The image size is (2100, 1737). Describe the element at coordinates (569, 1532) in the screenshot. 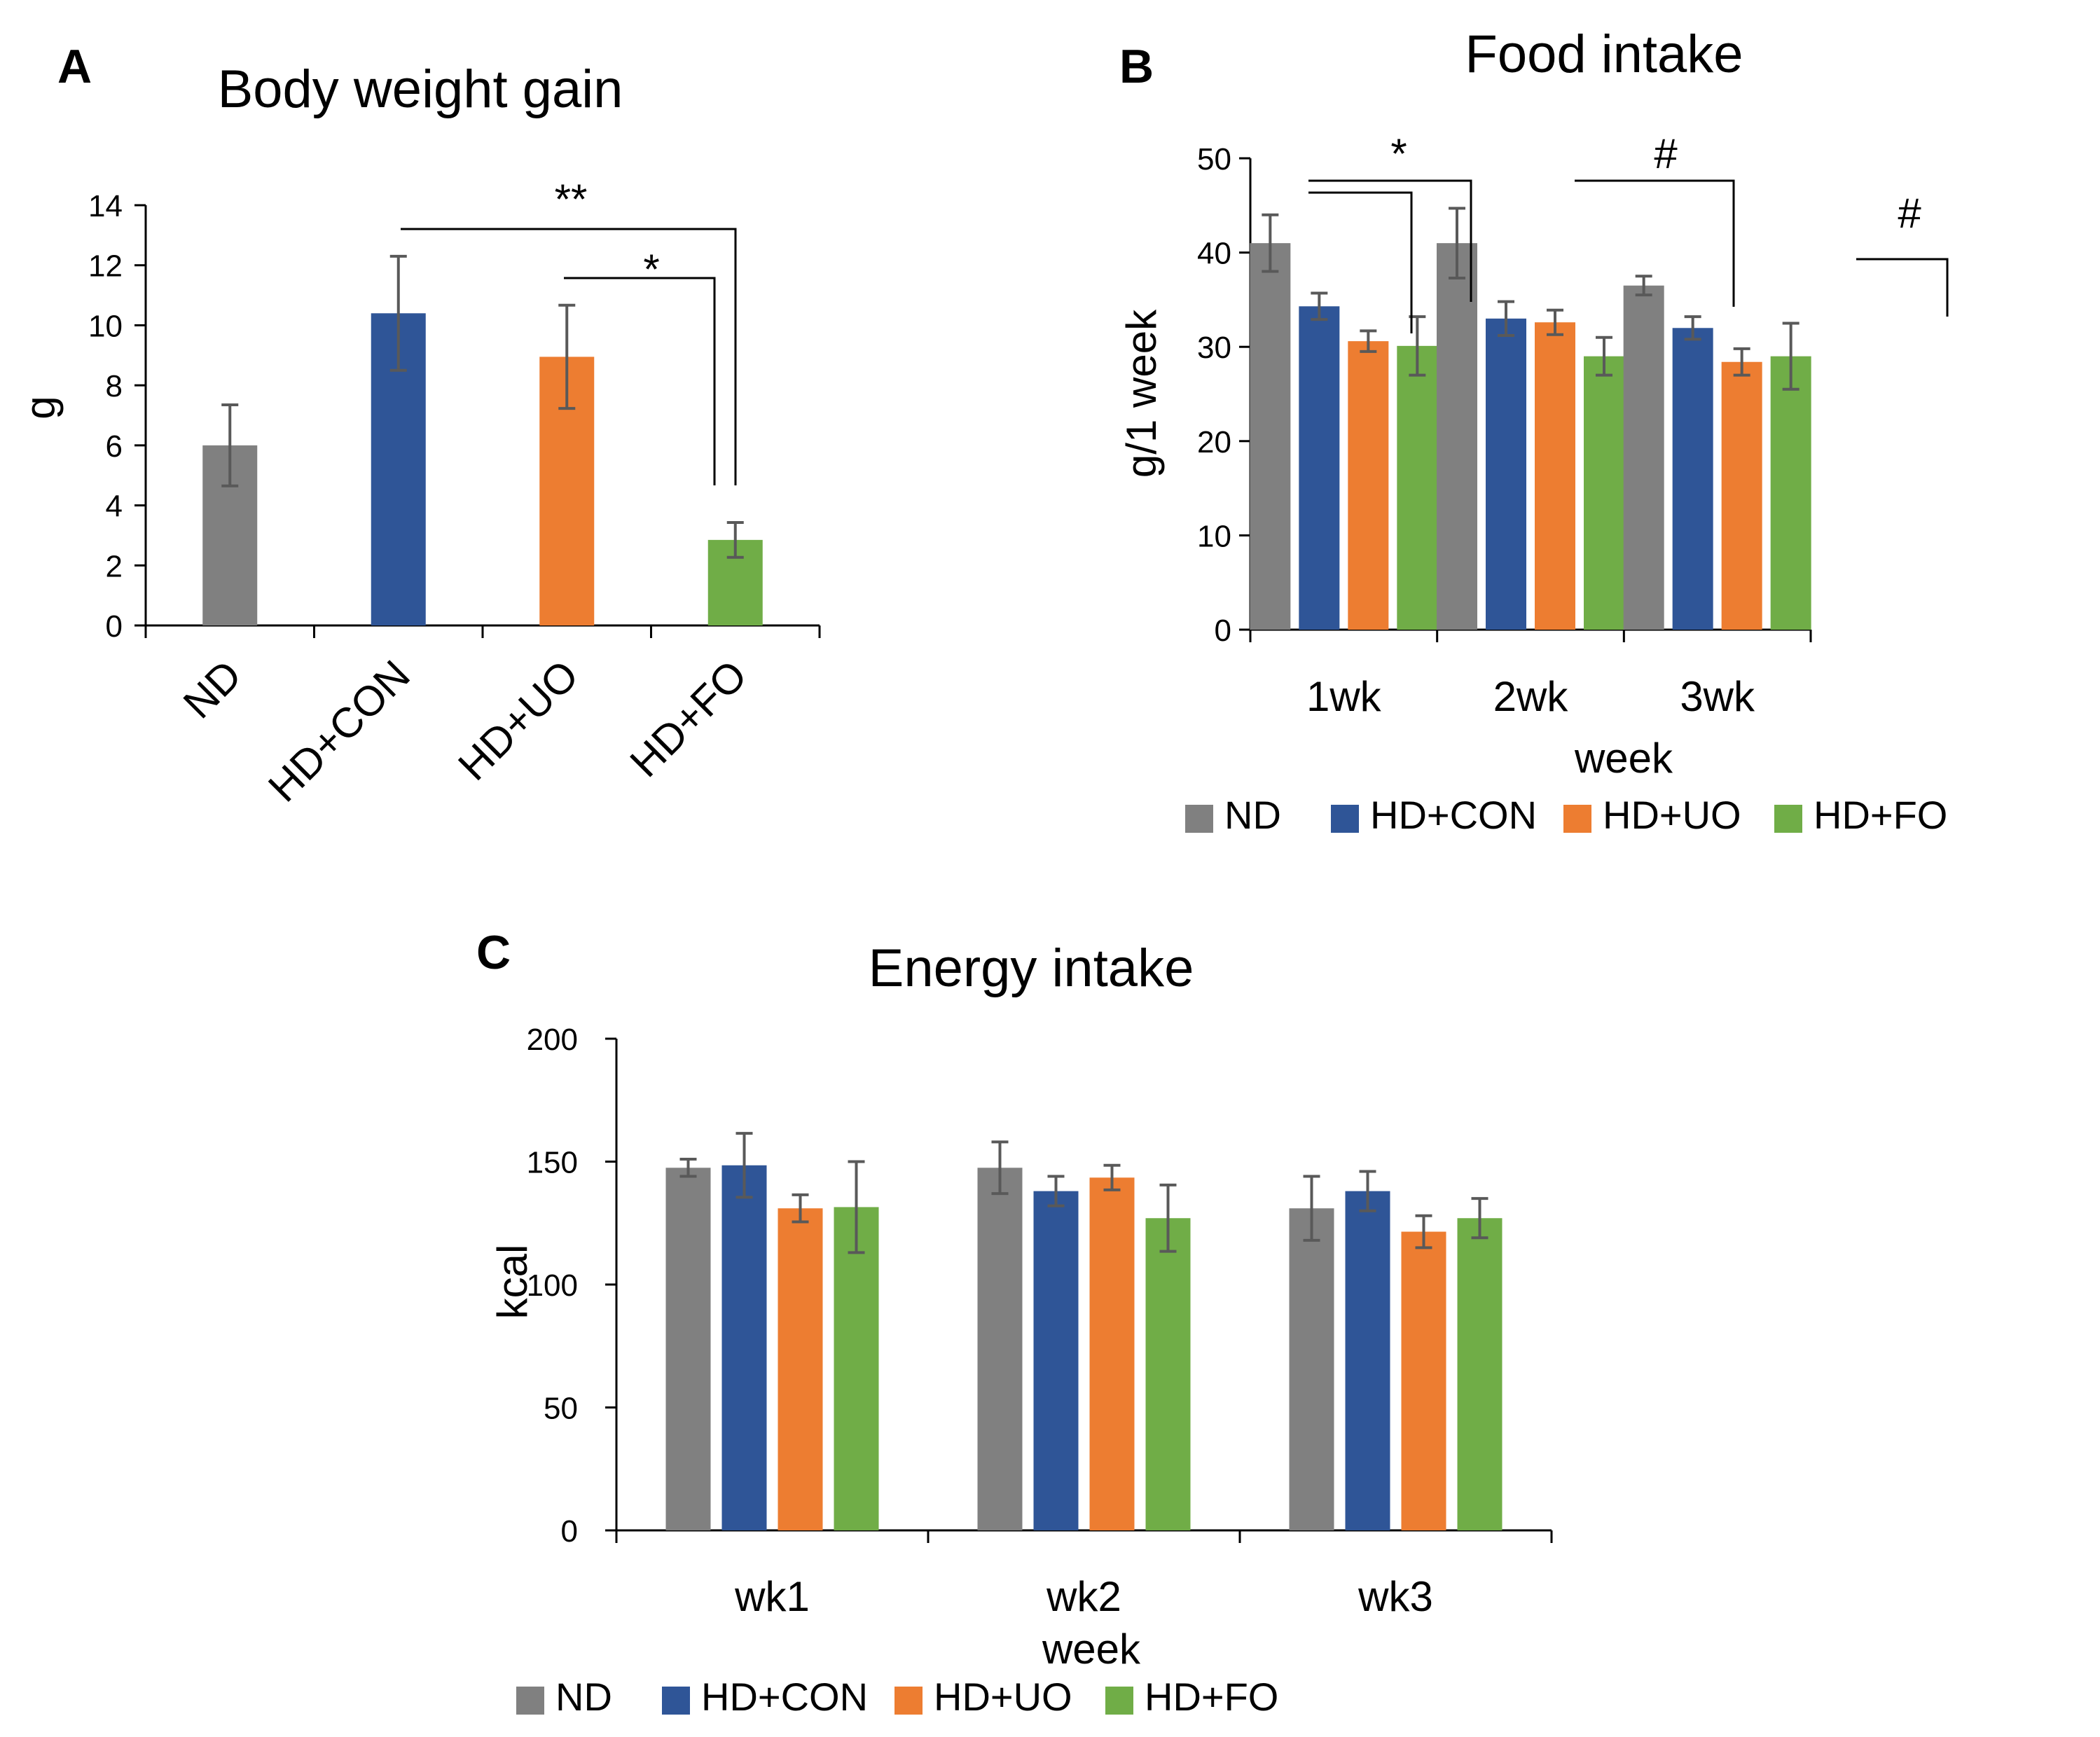

I see `panel-c-y-tick-label: 0` at that location.